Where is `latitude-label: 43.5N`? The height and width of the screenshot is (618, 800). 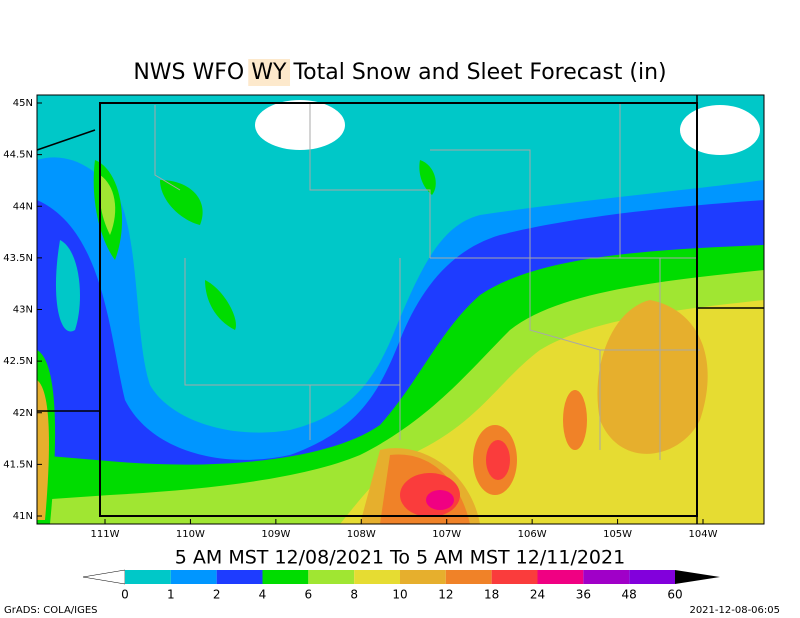 latitude-label: 43.5N is located at coordinates (18, 258).